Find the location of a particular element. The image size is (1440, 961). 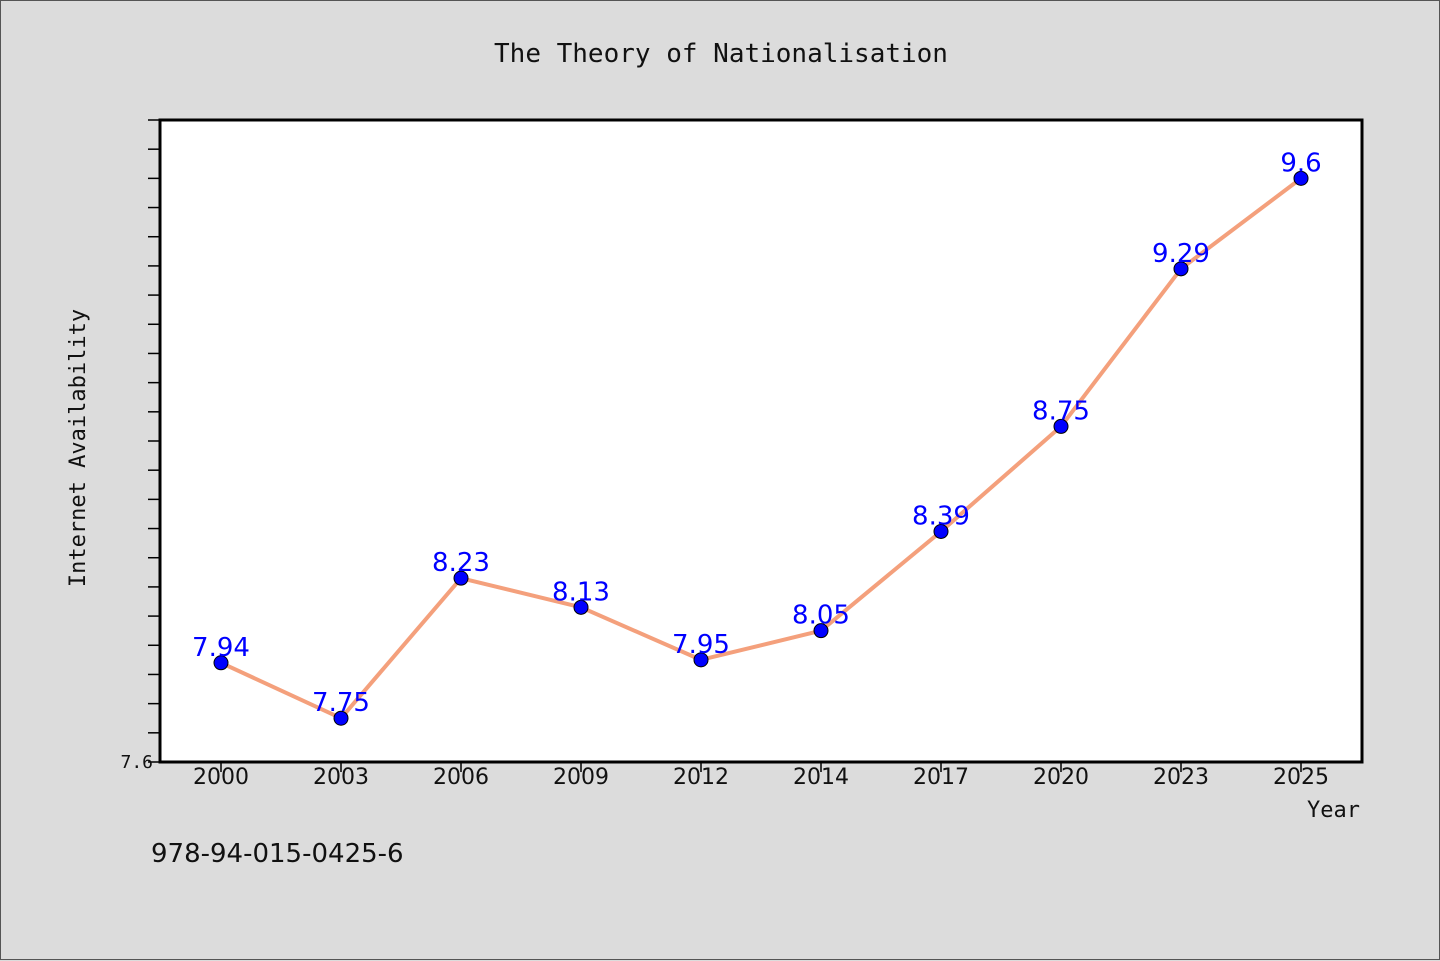

x-tick-label: 2017 is located at coordinates (941, 777).